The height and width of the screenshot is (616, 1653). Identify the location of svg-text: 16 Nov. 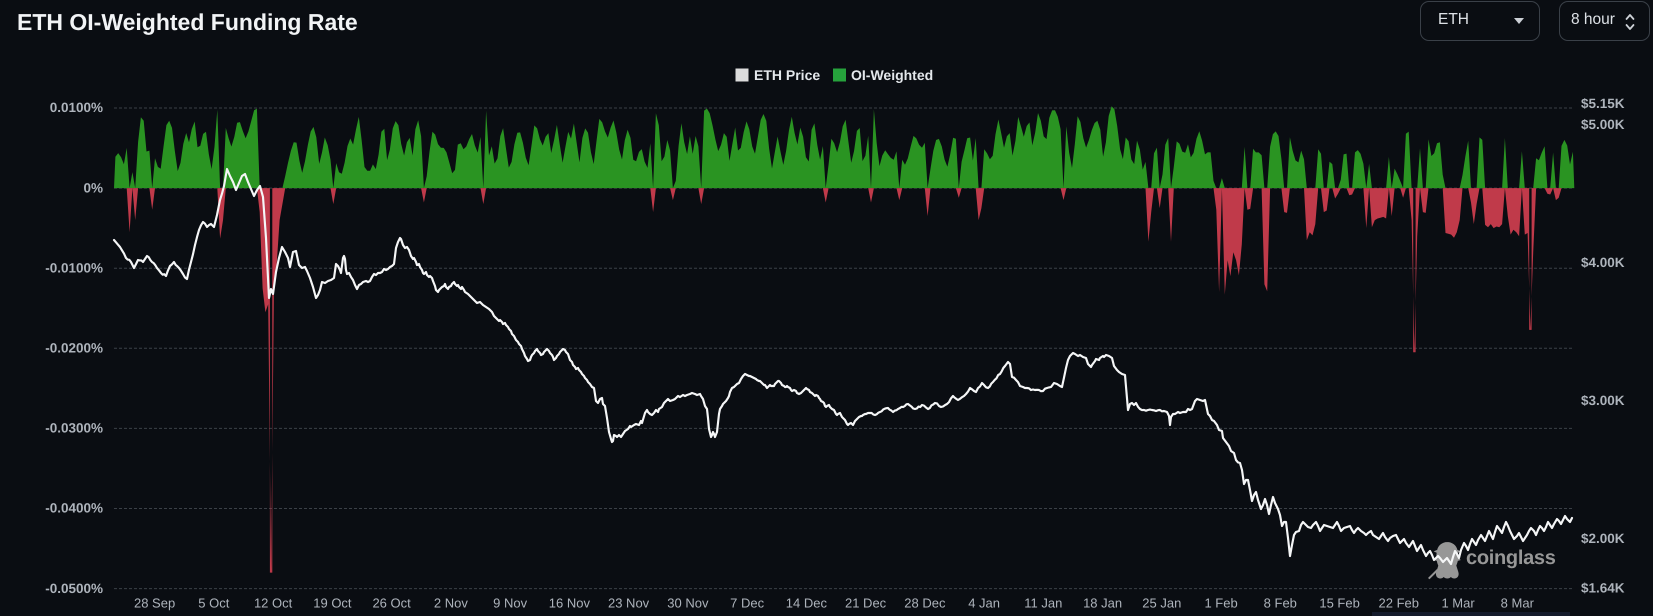
(570, 603).